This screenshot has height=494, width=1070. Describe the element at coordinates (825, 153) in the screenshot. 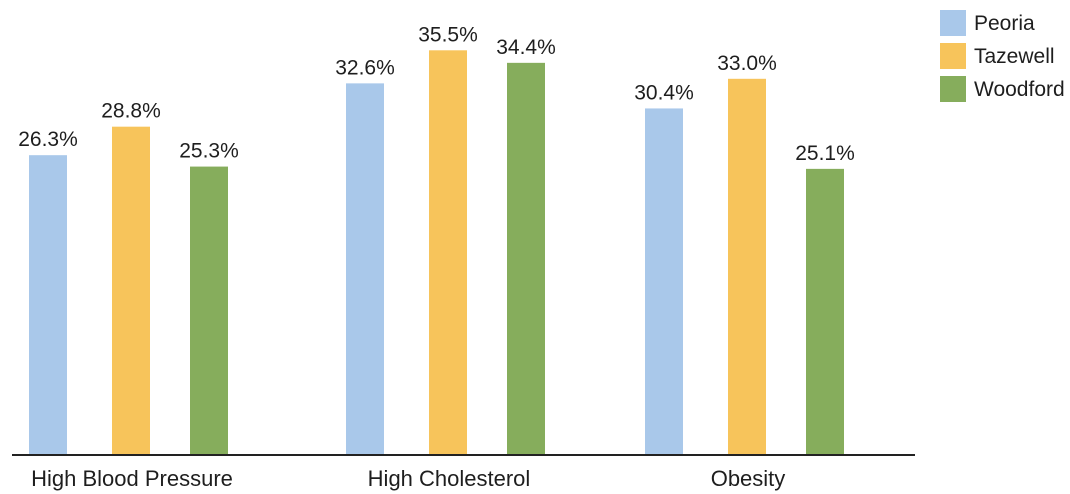

I see `data-label-woodford-obesity: 25.1%` at that location.